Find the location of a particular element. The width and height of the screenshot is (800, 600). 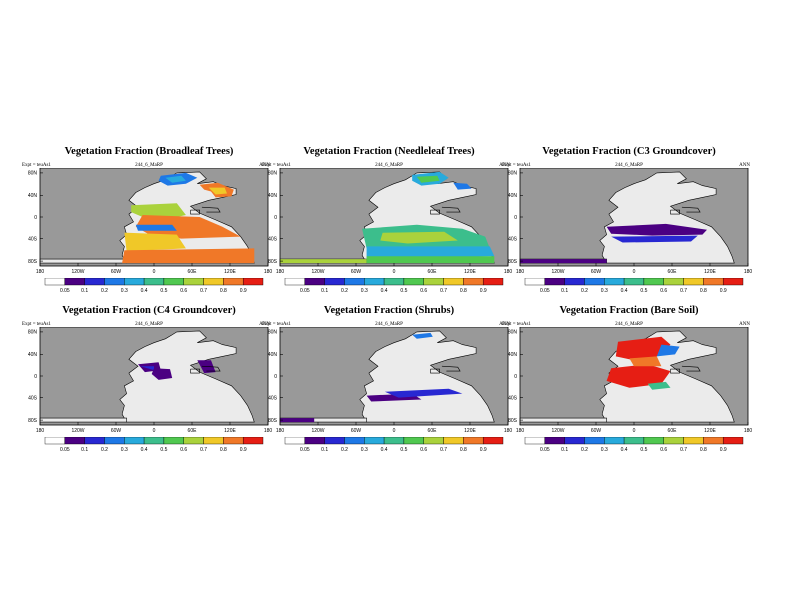

panel-title: Vegetation Fraction (Shrubs) is located at coordinates (389, 310).